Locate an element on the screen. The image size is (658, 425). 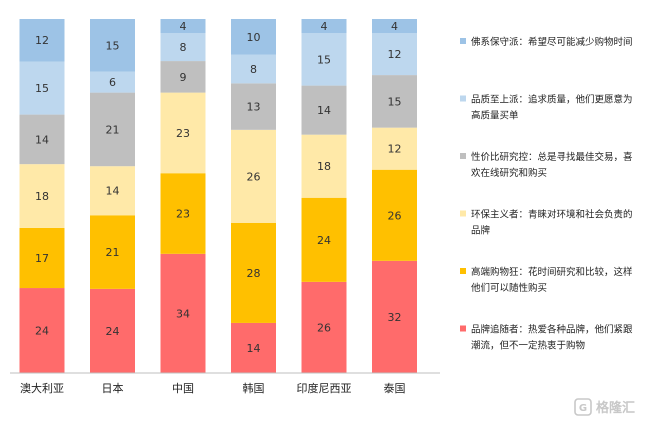
data-label: 34 is located at coordinates (183, 313).